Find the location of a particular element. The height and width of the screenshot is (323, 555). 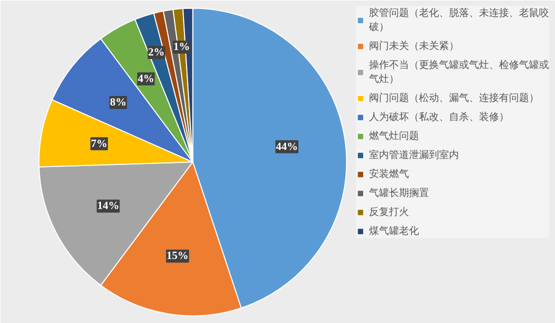

data-label: 44% is located at coordinates (287, 146).